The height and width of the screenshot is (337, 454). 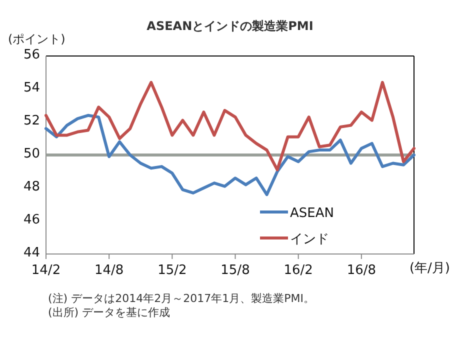 I want to click on x-tick-label: 15/2, so click(x=172, y=270).